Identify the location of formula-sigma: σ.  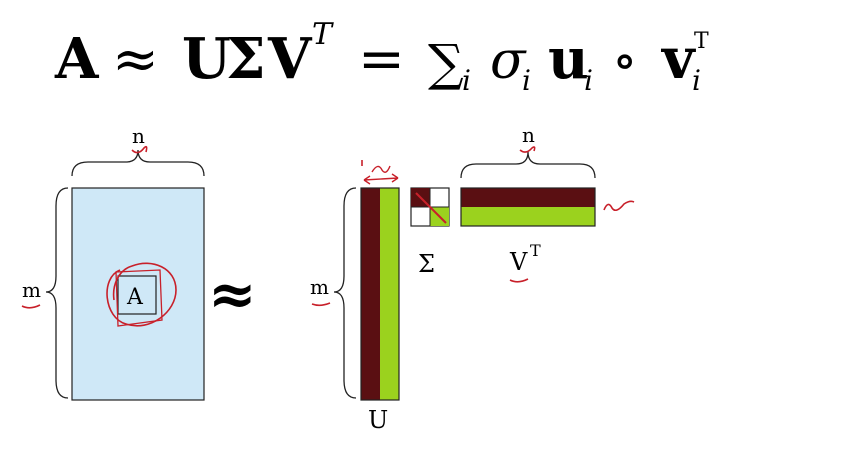
(508, 61).